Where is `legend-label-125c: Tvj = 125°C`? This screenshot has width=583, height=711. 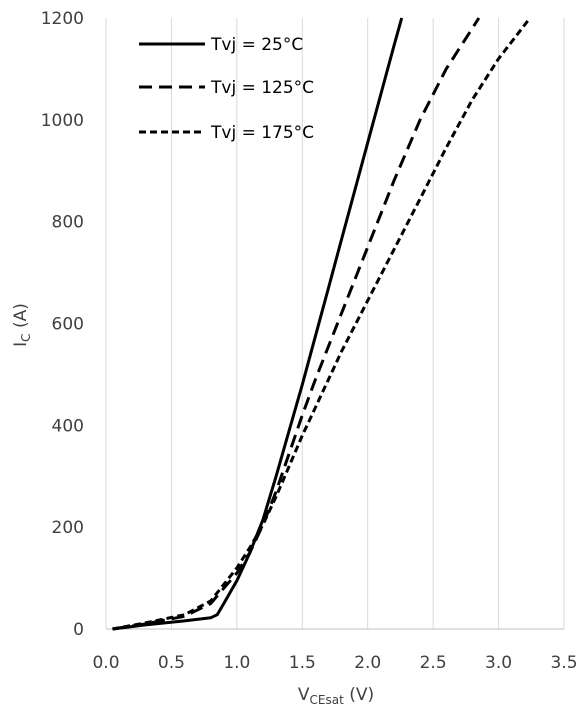
legend-label-125c: Tvj = 125°C is located at coordinates (262, 88).